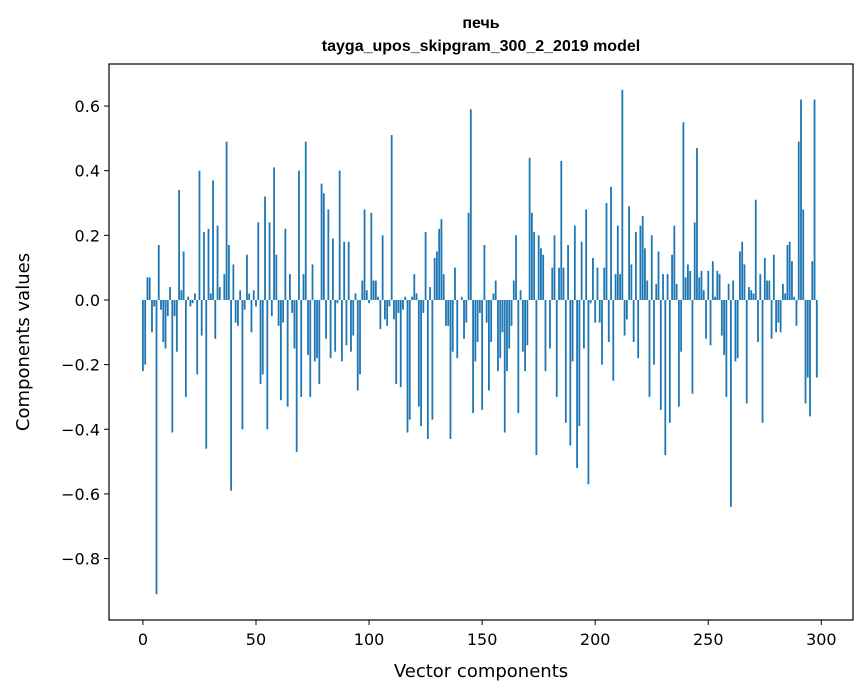 The height and width of the screenshot is (696, 867). I want to click on x-tick-label: 150, so click(482, 639).